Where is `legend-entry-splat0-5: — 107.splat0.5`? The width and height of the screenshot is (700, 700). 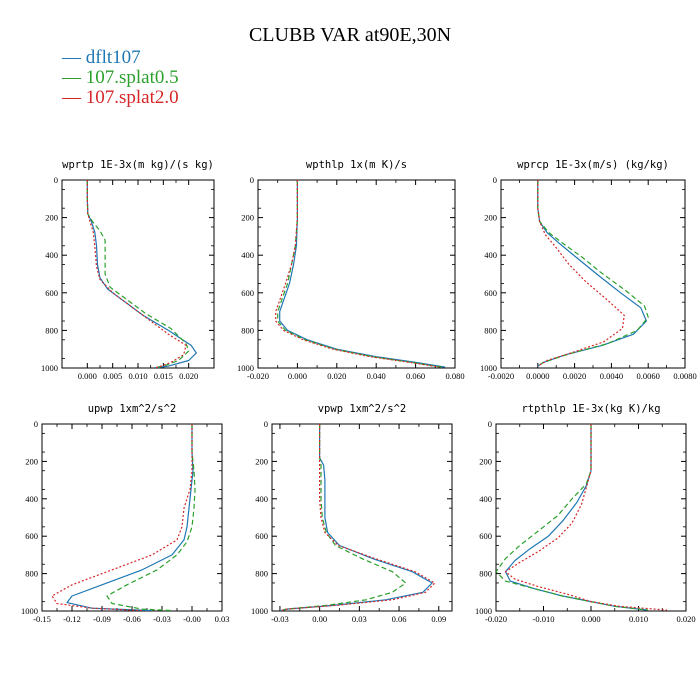
legend-entry-splat0-5: — 107.splat0.5 is located at coordinates (120, 77).